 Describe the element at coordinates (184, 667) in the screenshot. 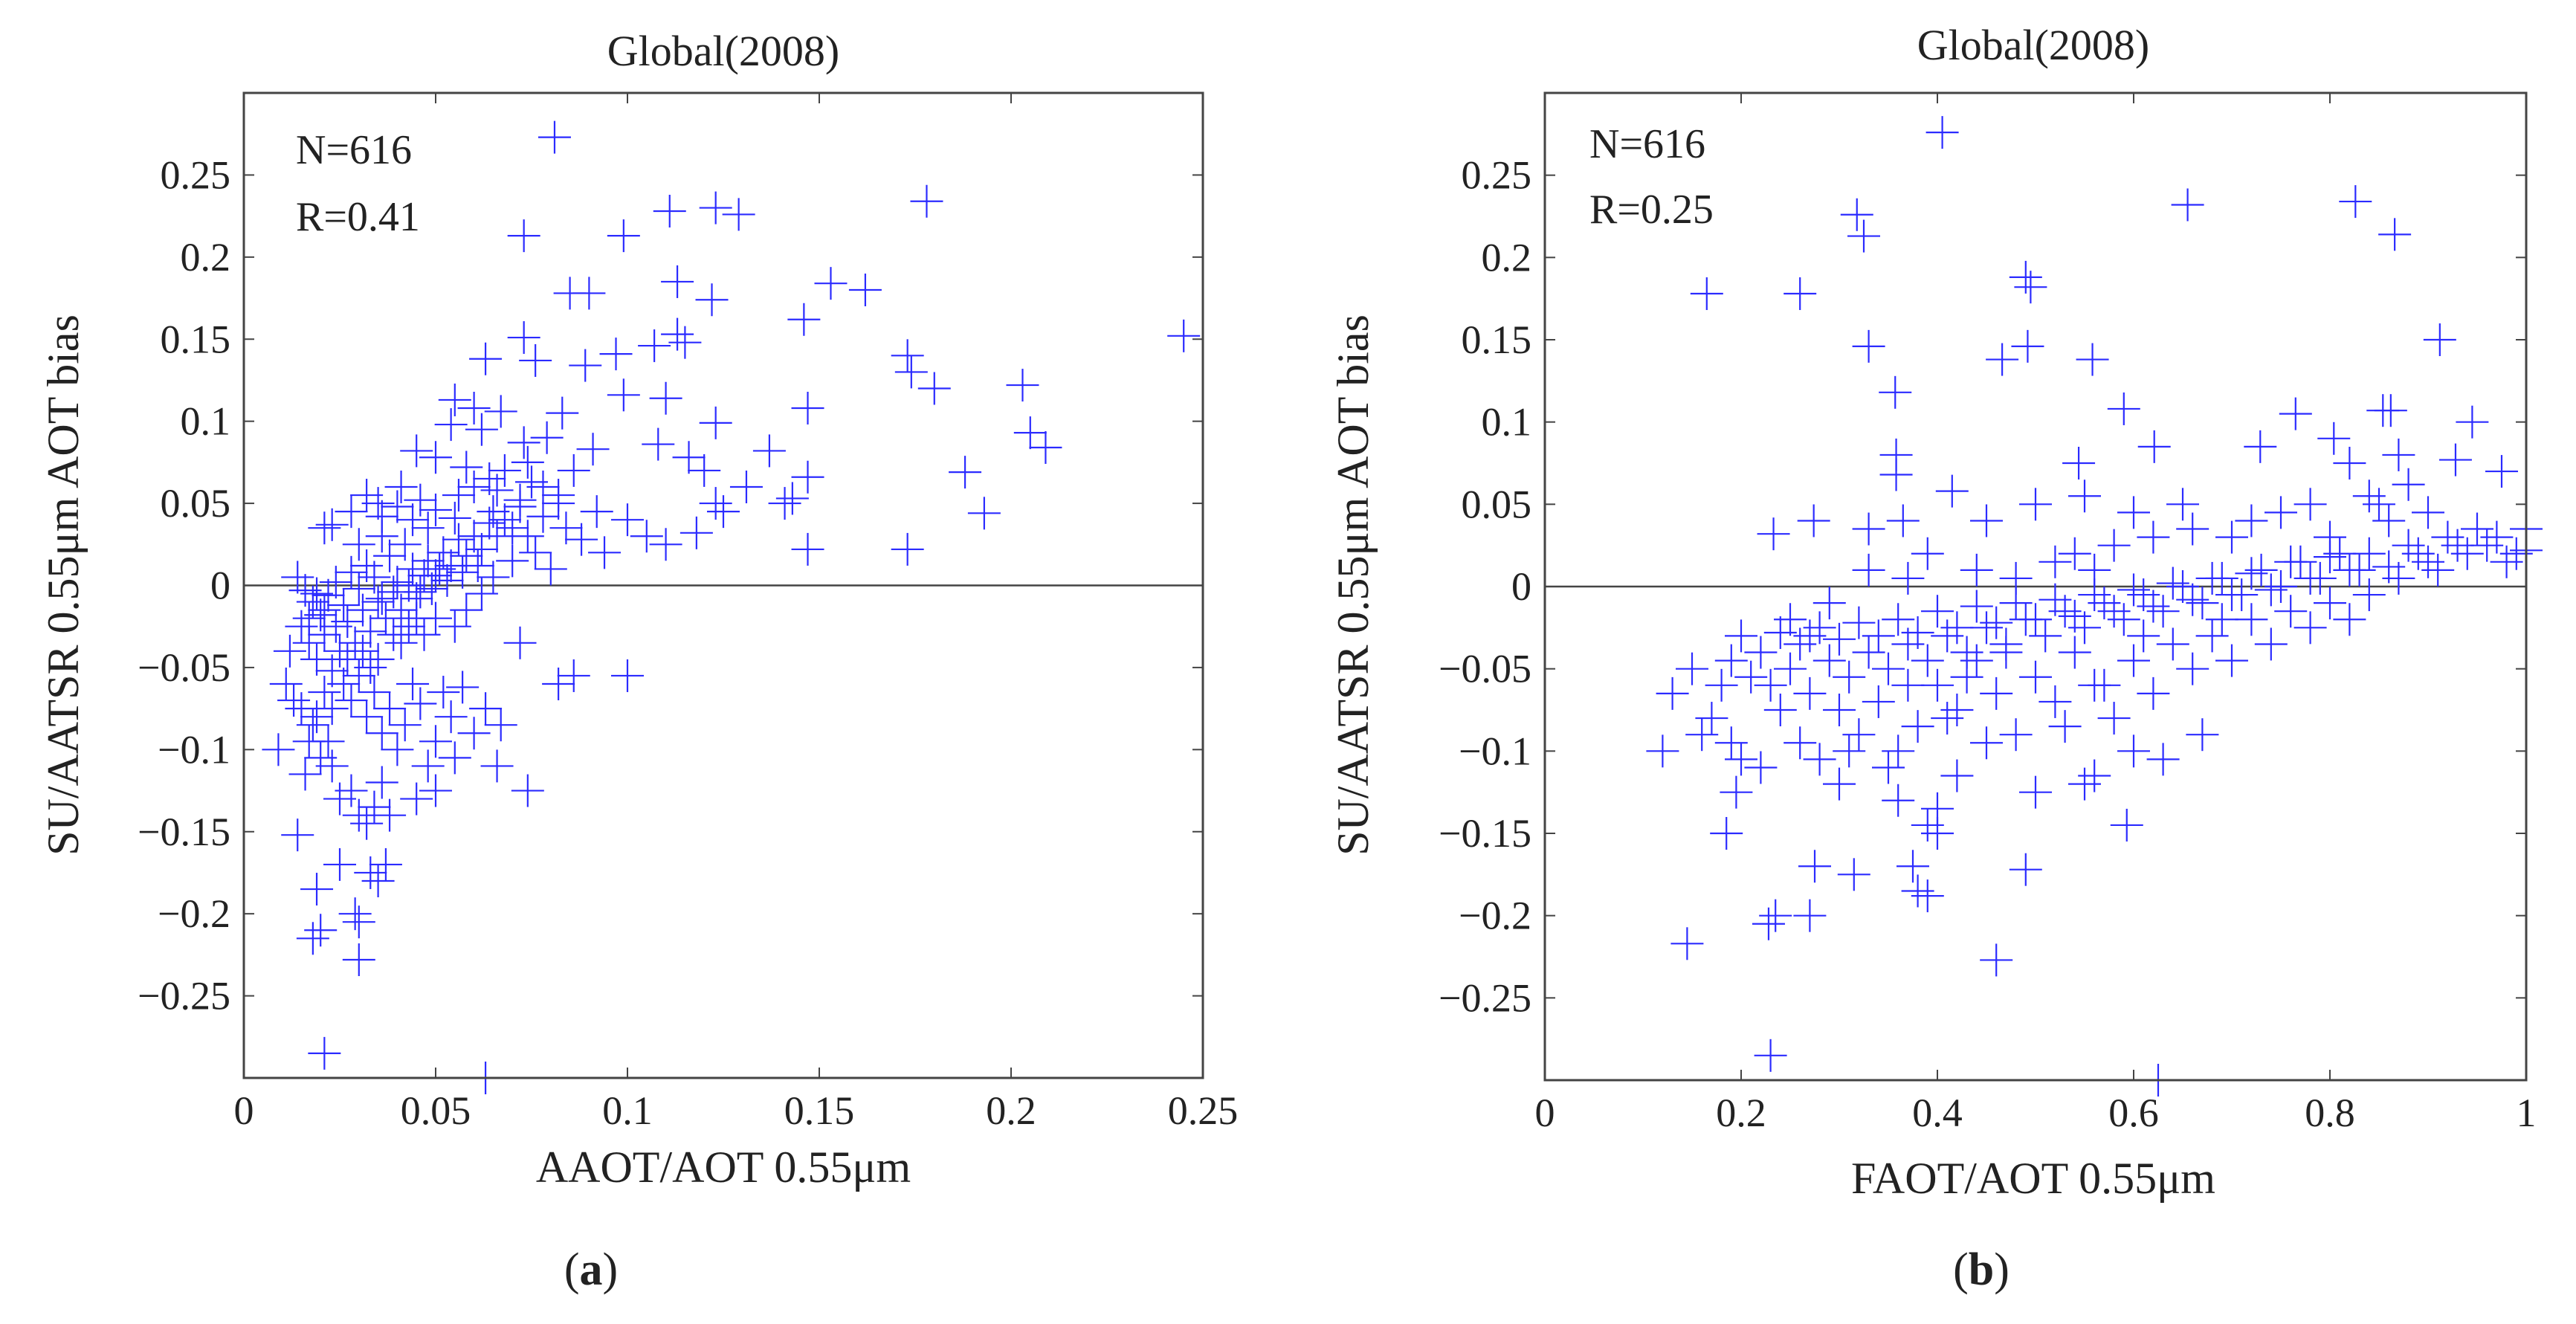

I see `y-tick-label: −0.05` at that location.